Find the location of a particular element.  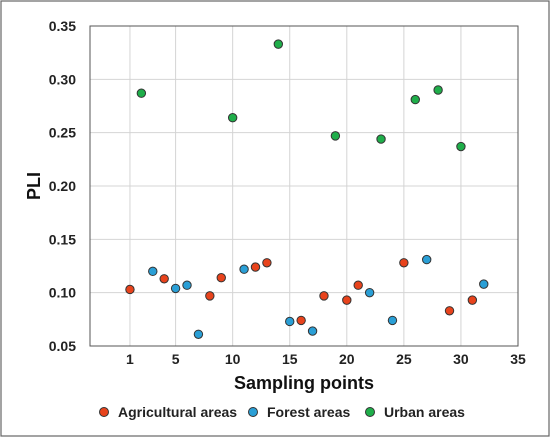

legend-item: Agricultural areas is located at coordinates (168, 412).